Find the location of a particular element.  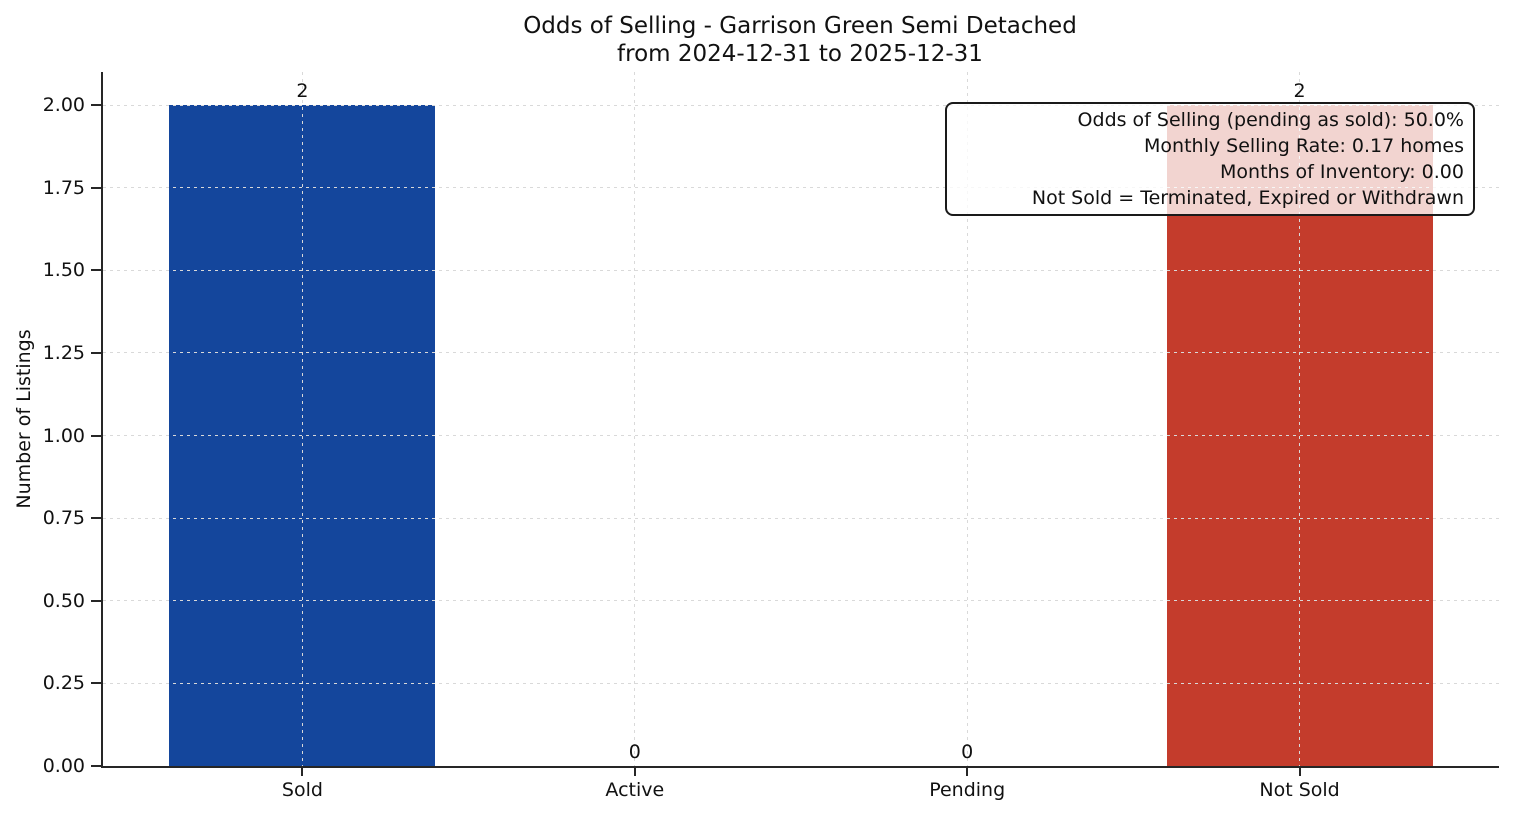

y-tick-label: 0.25 is located at coordinates (63, 683).